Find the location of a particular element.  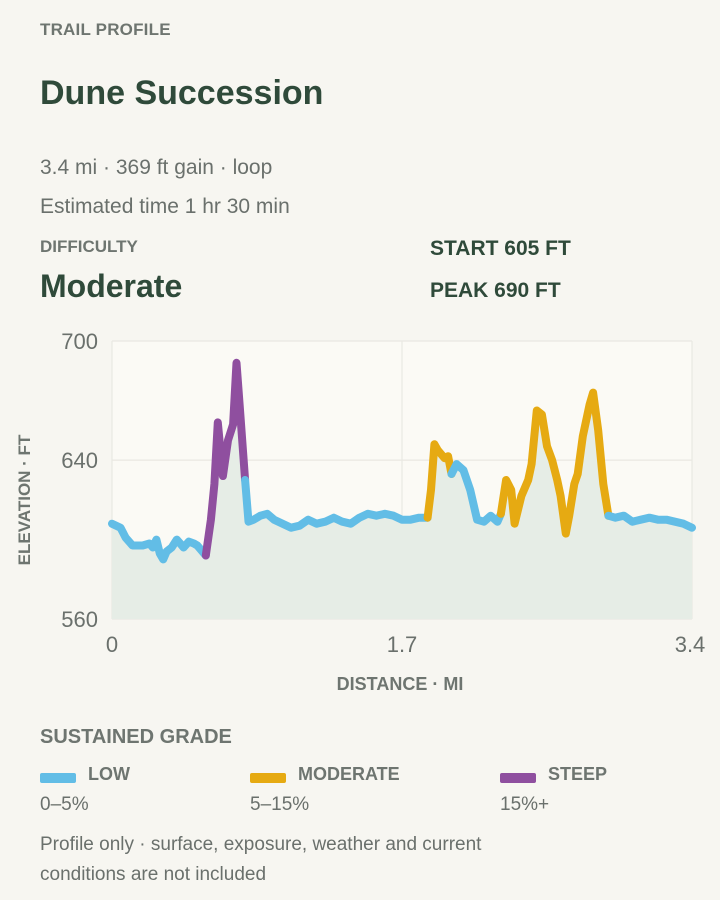

profile-segment-steep is located at coordinates (225, 459).